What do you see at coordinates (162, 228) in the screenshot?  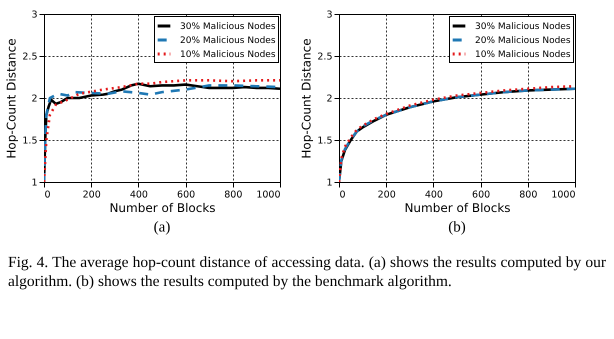 I see `text: (a)` at bounding box center [162, 228].